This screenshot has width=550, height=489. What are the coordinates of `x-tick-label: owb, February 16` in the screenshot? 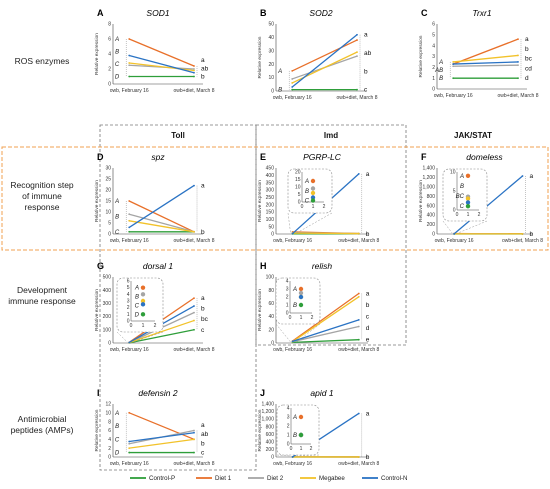 It's located at (129, 91).